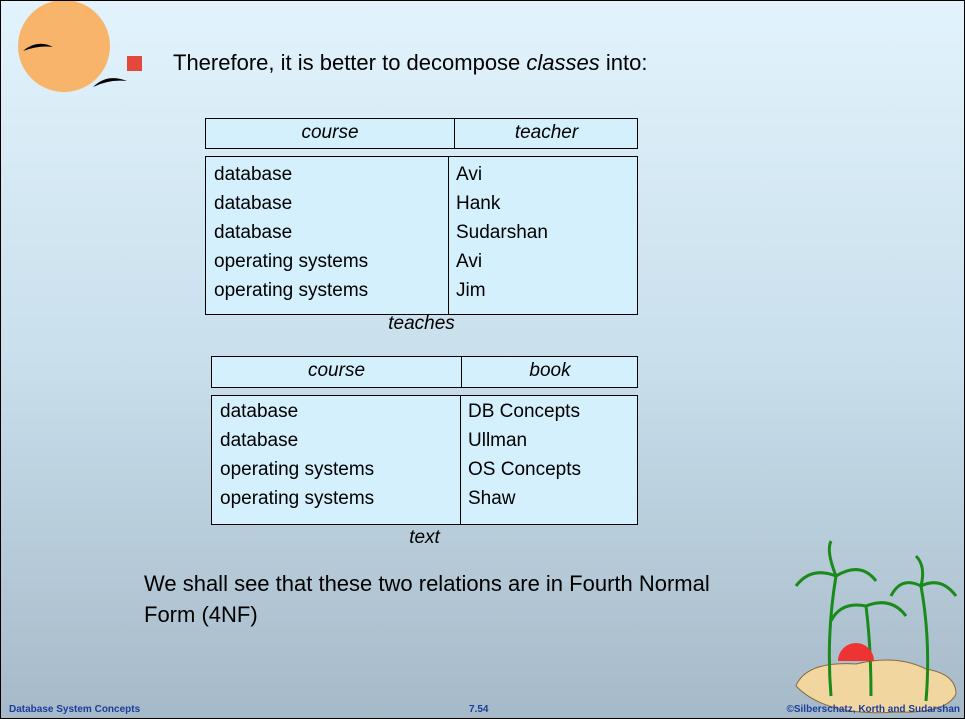  What do you see at coordinates (546, 132) in the screenshot?
I see `header-cell: teacher` at bounding box center [546, 132].